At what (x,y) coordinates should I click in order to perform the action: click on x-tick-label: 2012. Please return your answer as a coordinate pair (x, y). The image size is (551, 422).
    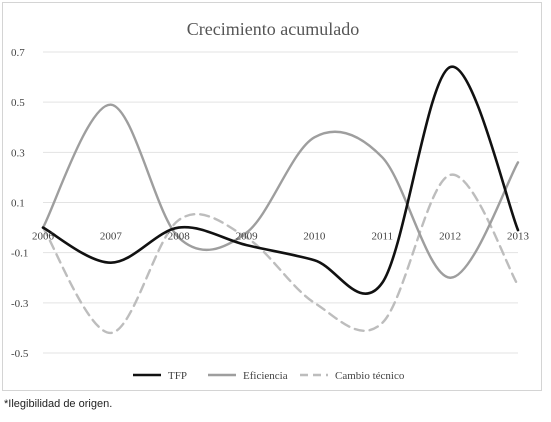
    Looking at the image, I should click on (450, 237).